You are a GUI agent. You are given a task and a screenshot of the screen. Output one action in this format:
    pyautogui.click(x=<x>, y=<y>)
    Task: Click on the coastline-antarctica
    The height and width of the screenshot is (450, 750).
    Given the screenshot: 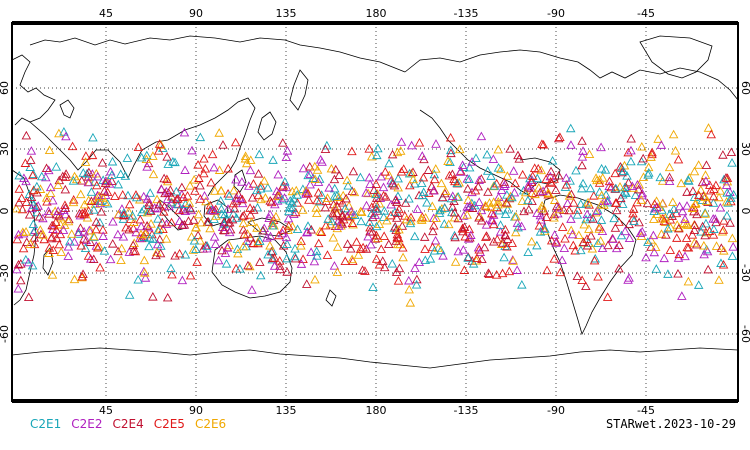 What is the action you would take?
    pyautogui.click(x=375, y=358)
    